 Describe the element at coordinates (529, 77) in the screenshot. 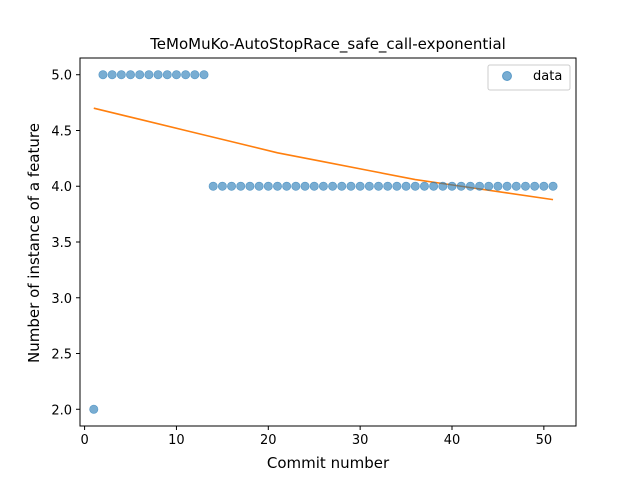

I see `legend: data` at that location.